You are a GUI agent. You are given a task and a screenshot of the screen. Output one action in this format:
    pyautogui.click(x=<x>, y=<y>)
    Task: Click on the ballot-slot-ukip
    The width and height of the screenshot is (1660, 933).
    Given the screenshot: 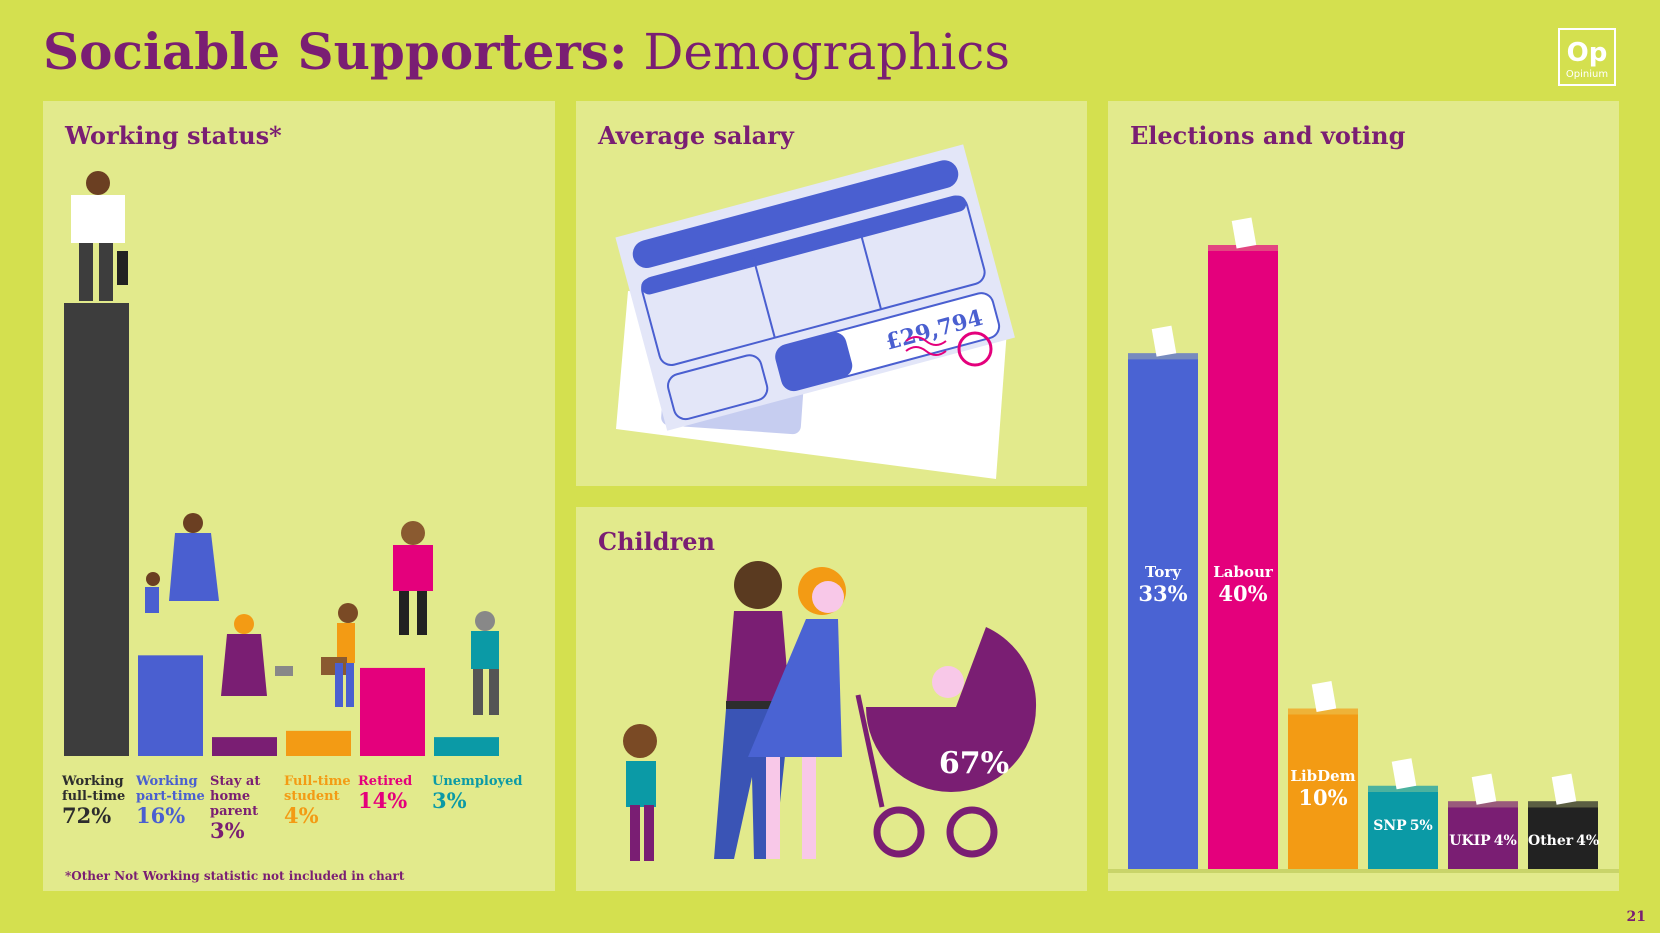 What is the action you would take?
    pyautogui.click(x=1483, y=804)
    